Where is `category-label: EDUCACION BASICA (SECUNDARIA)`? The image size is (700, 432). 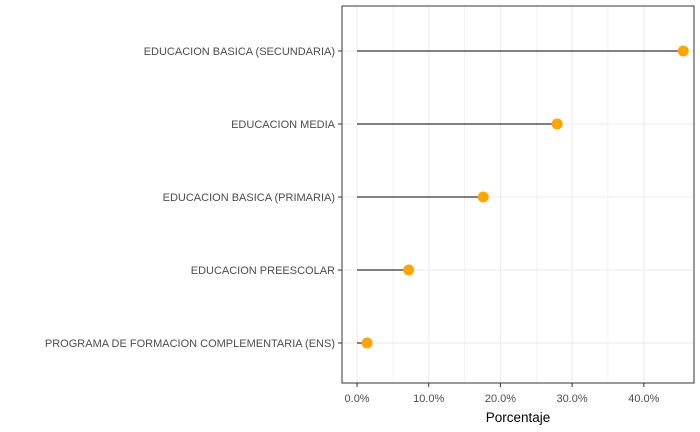 category-label: EDUCACION BASICA (SECUNDARIA) is located at coordinates (239, 52).